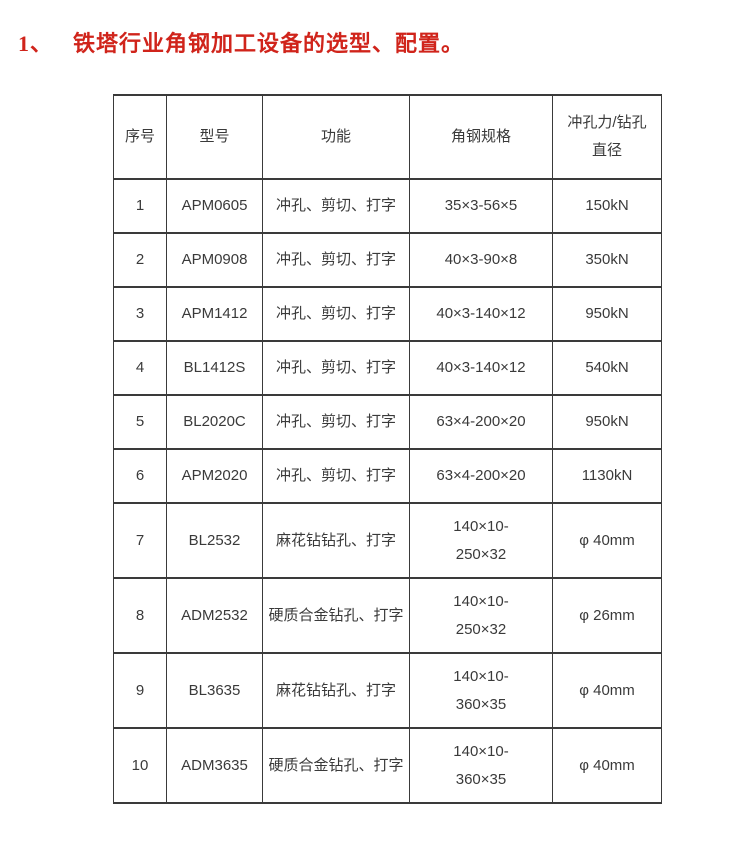 The image size is (750, 842). Describe the element at coordinates (214, 765) in the screenshot. I see `cell-model: ADM3635` at that location.